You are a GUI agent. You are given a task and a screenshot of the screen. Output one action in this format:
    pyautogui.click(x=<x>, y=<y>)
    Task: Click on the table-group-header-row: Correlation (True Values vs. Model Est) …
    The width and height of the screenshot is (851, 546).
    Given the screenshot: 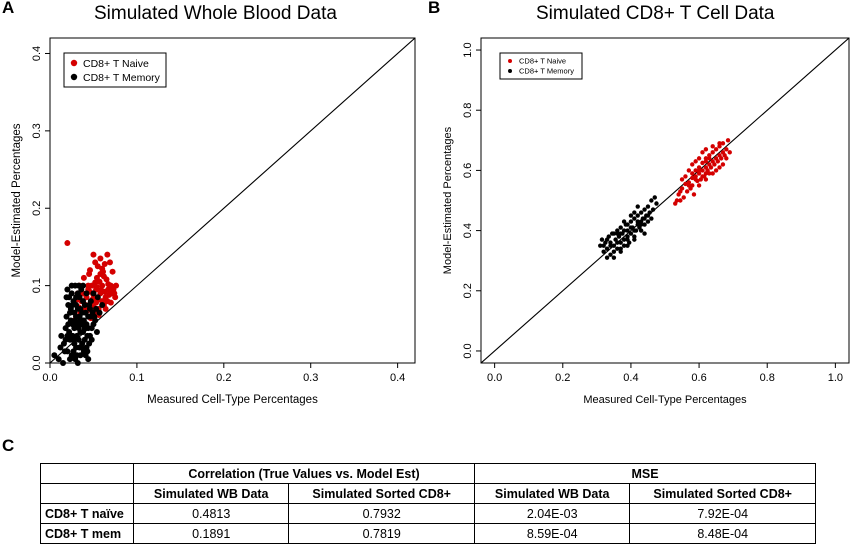 What is the action you would take?
    pyautogui.click(x=428, y=473)
    